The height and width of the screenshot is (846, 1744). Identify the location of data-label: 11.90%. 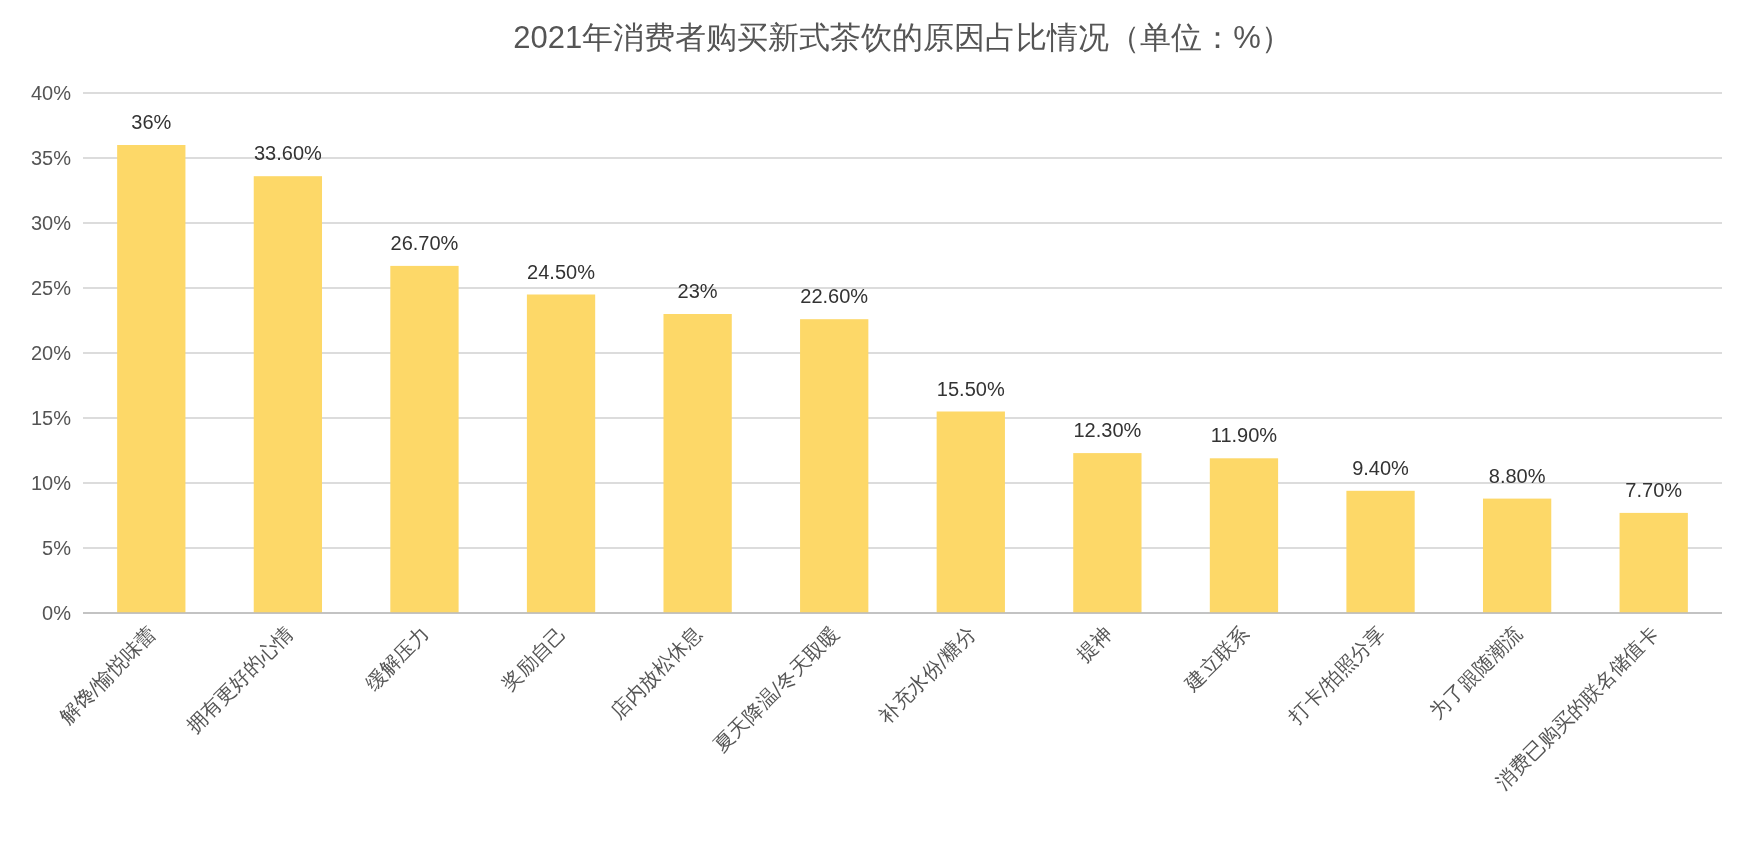
(1244, 435).